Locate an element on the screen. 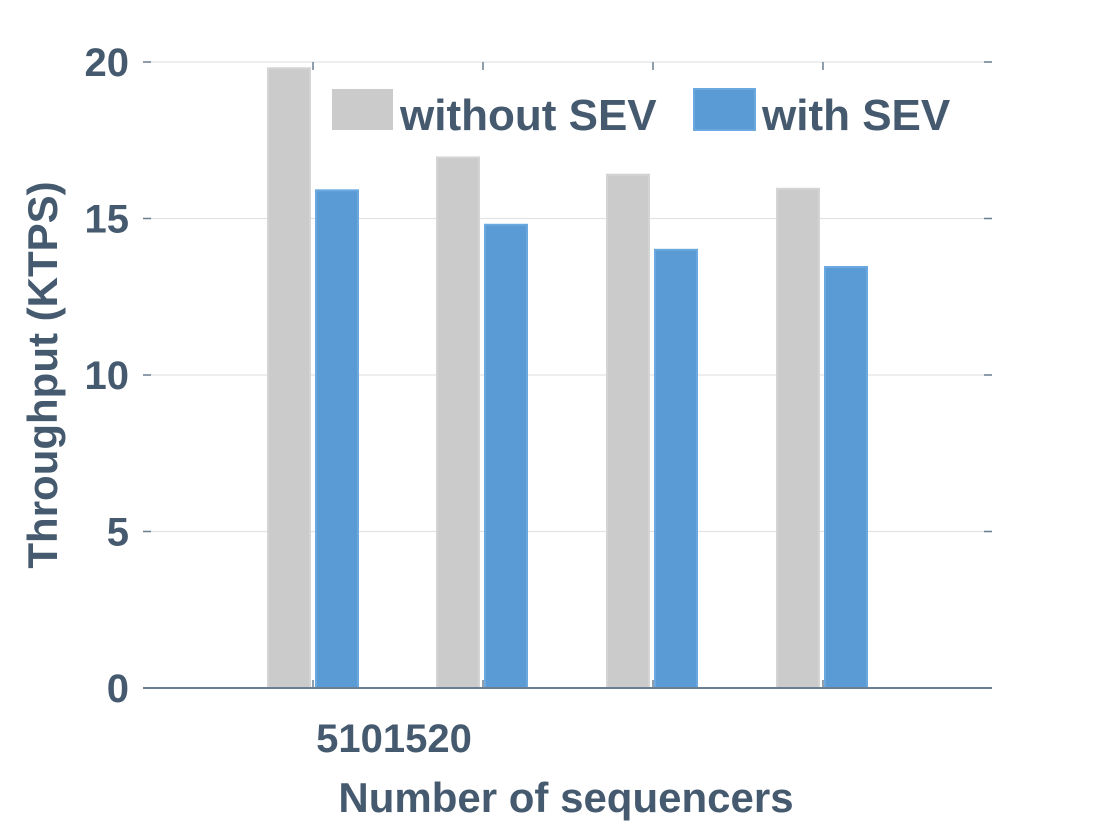 The height and width of the screenshot is (822, 1096). x-axis-title: Number of sequencers is located at coordinates (565, 797).